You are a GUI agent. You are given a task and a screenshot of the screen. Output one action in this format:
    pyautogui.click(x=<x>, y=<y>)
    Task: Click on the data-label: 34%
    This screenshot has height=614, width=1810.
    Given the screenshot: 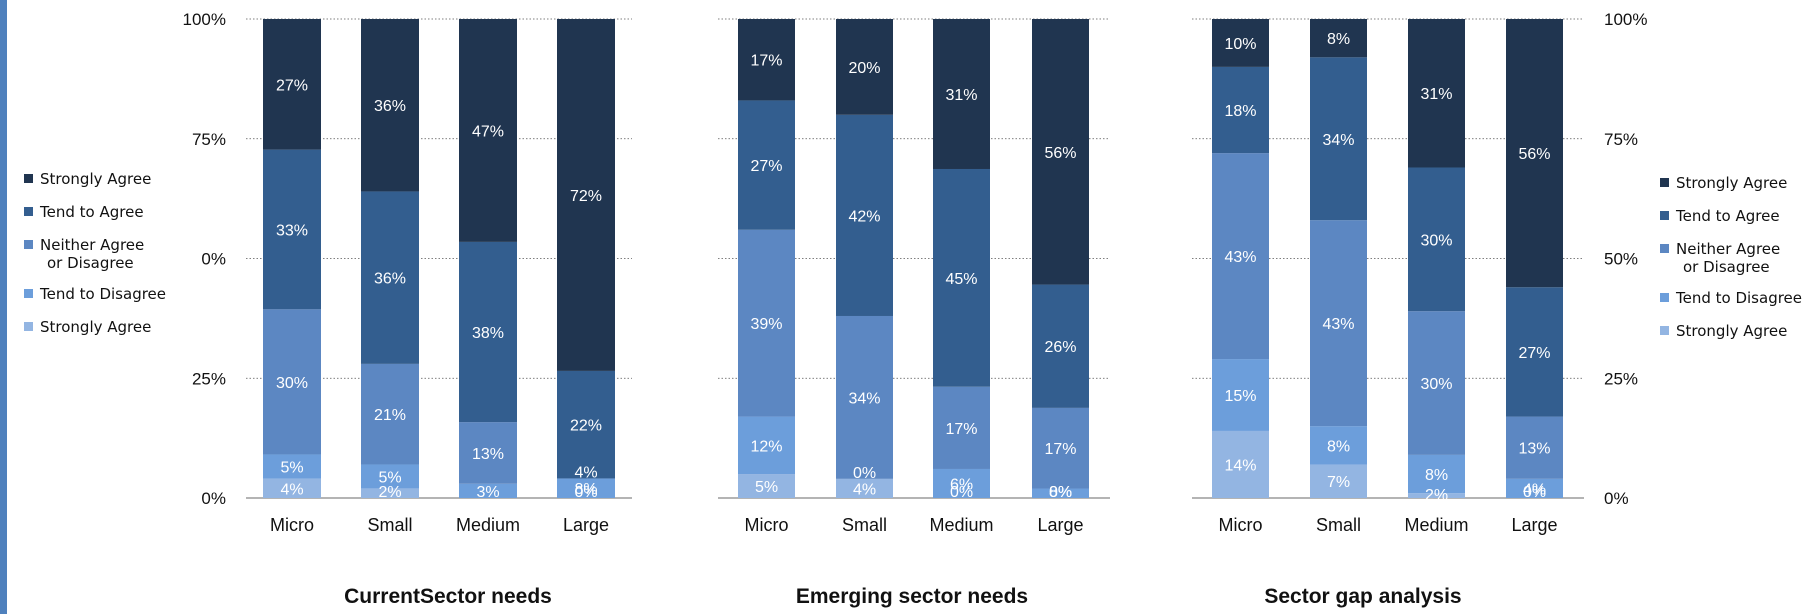 What is the action you would take?
    pyautogui.click(x=1338, y=140)
    